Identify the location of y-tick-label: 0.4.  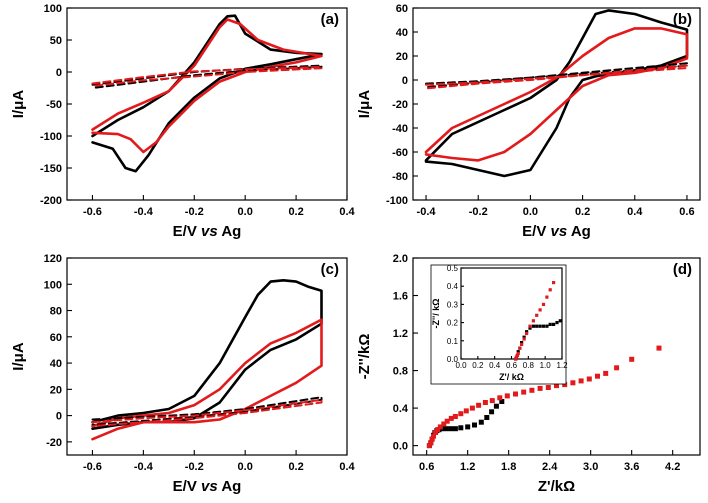
(453, 286).